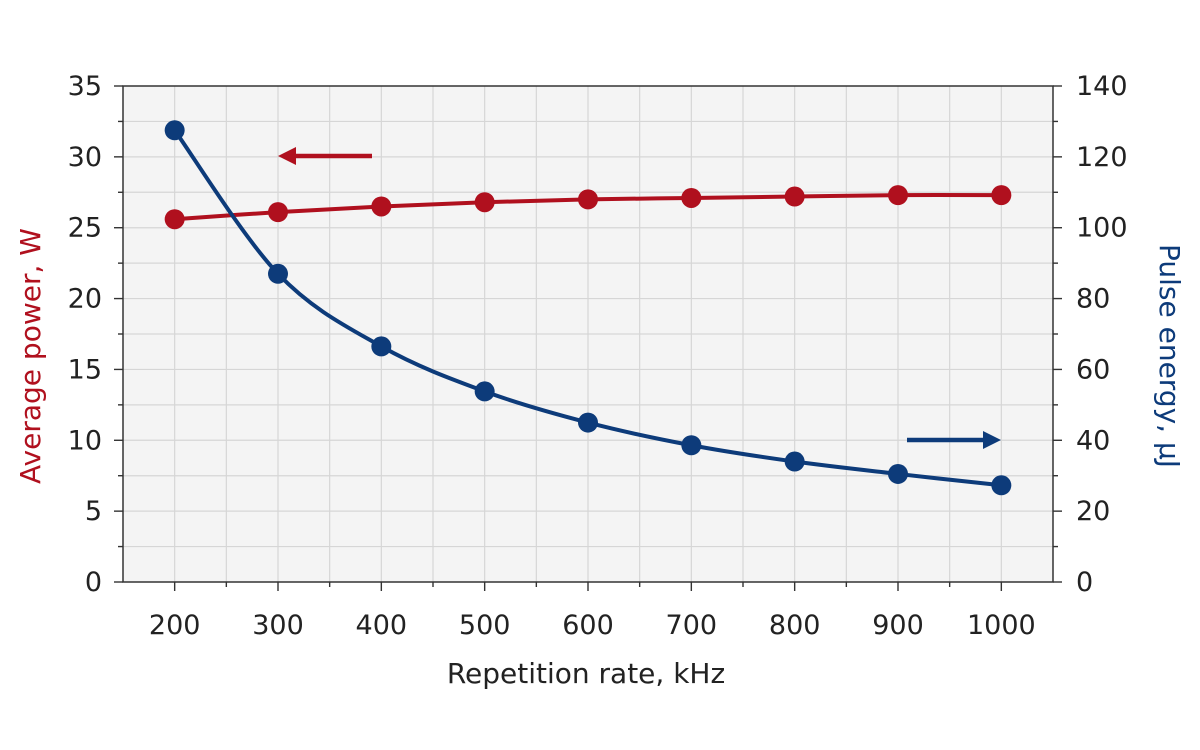  Describe the element at coordinates (85, 440) in the screenshot. I see `left-y-tick-label: 10` at that location.